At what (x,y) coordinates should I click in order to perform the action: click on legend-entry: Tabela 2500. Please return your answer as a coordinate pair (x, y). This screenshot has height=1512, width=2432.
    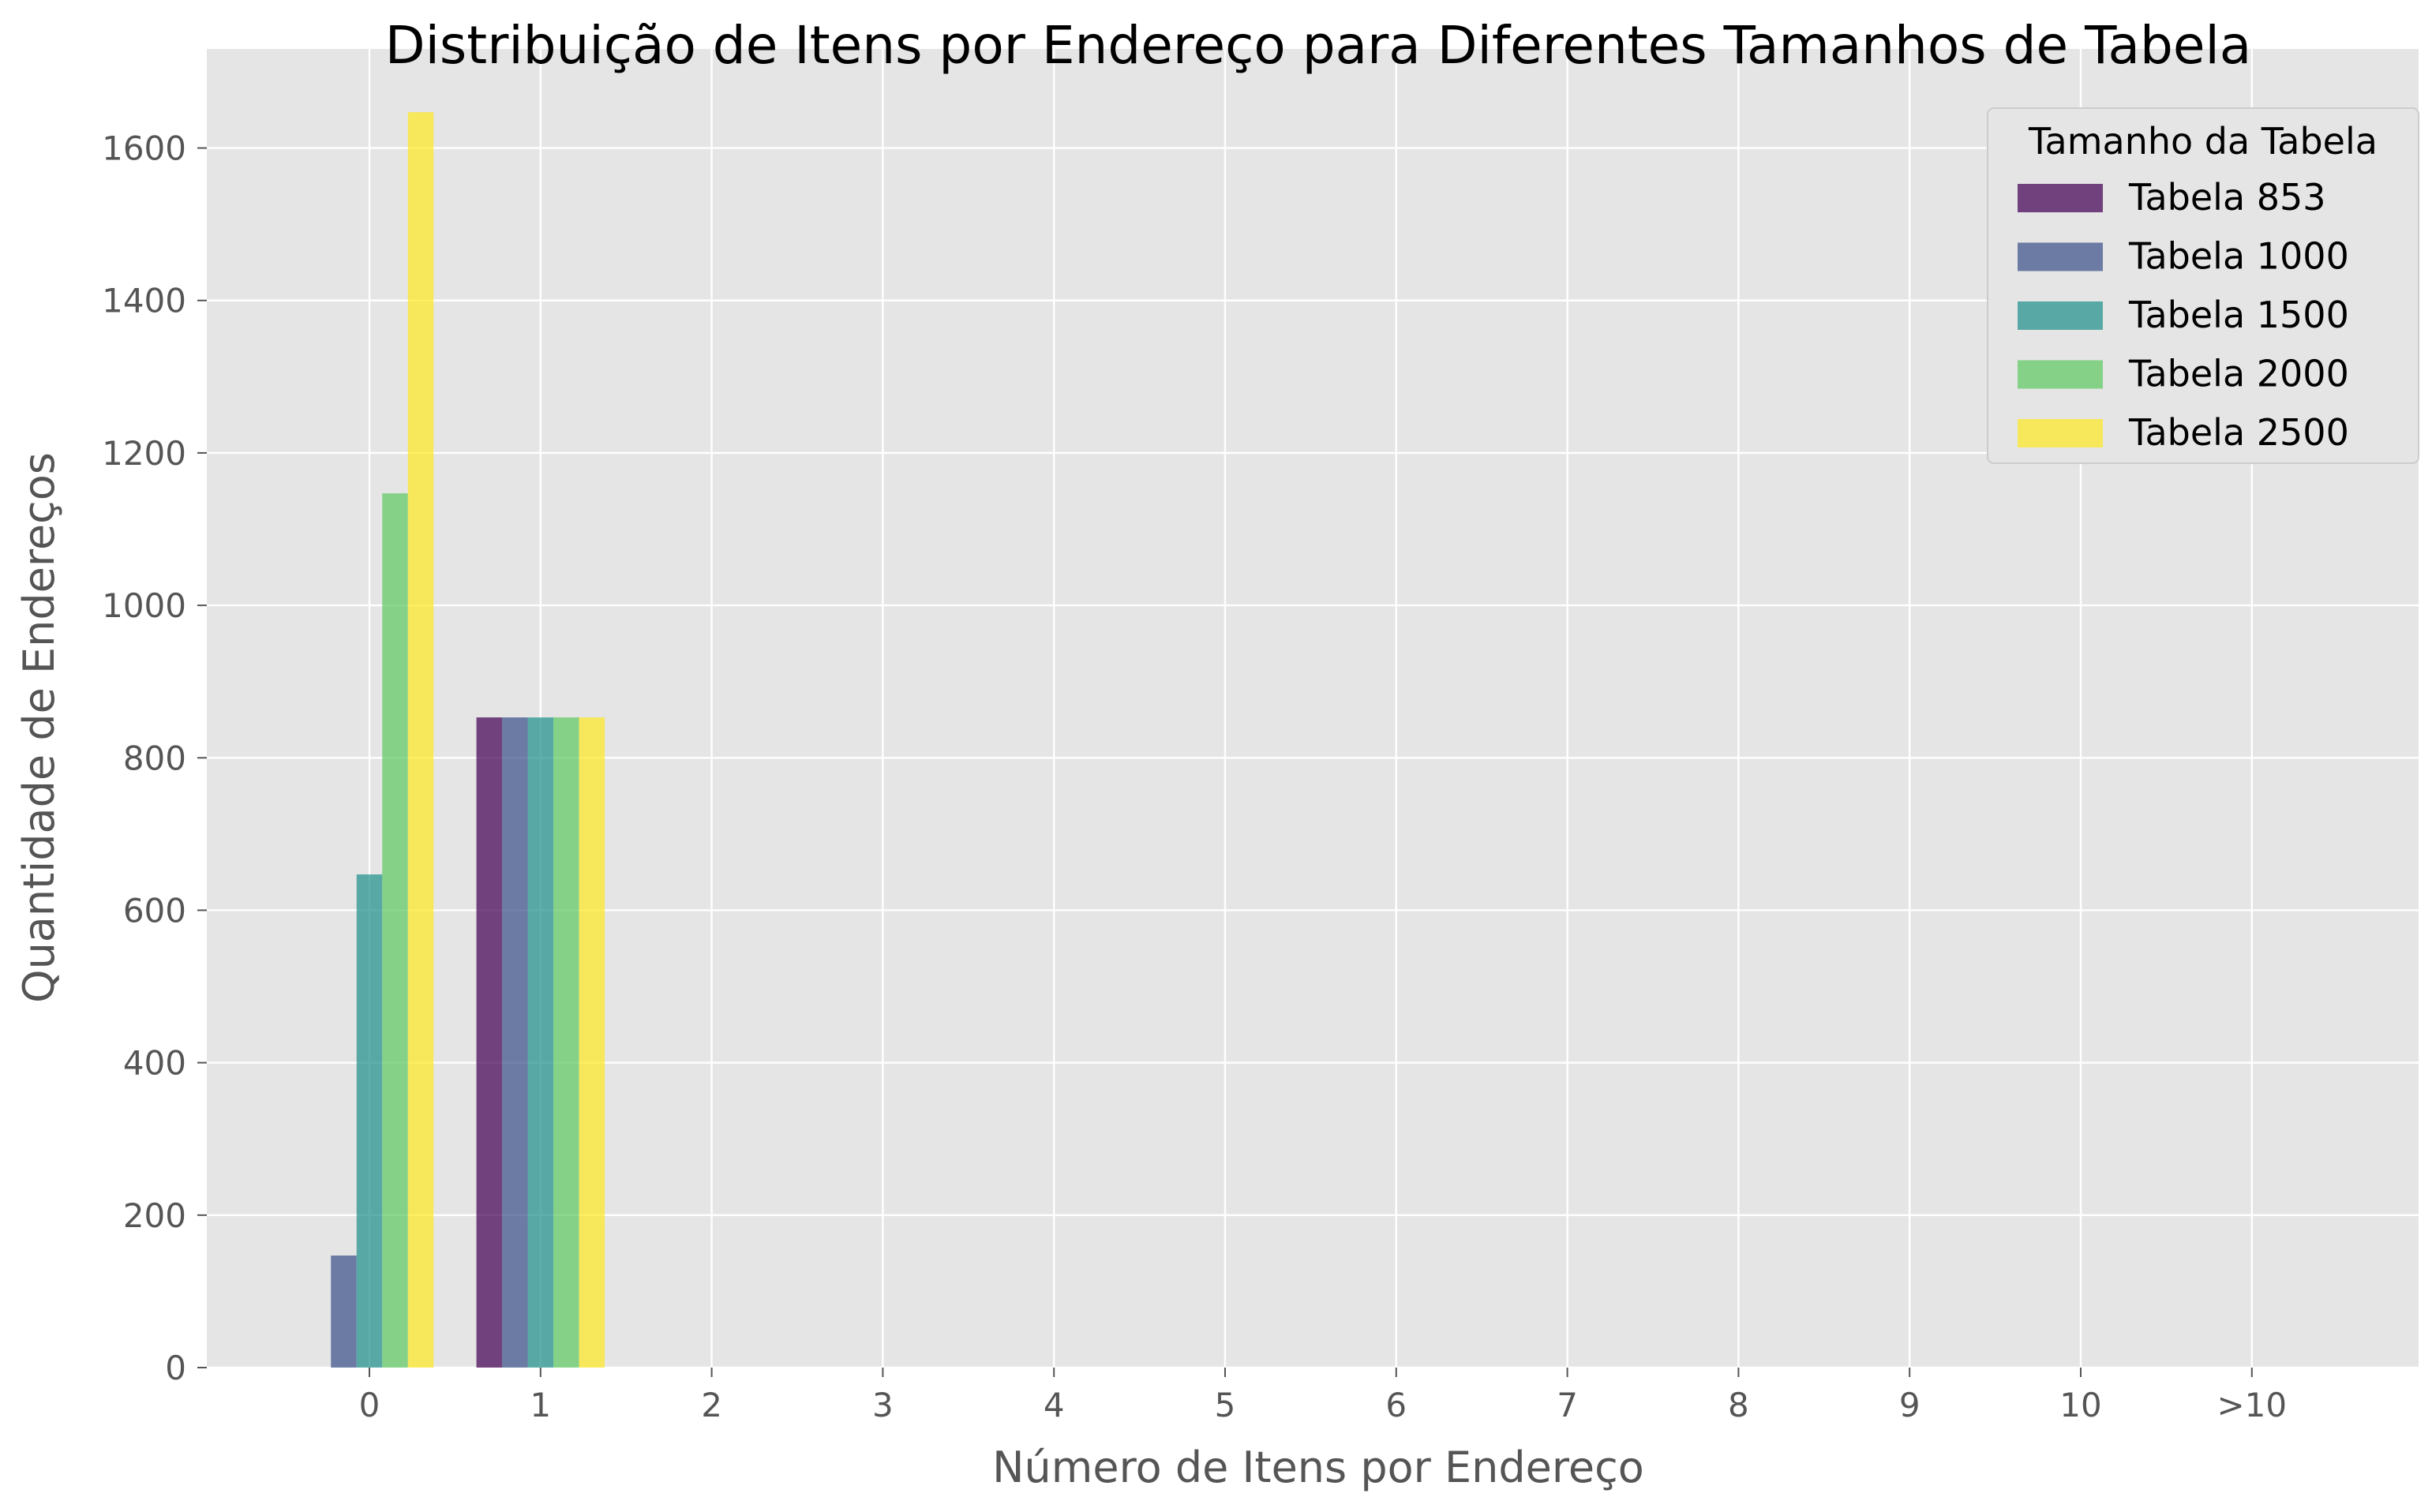
    Looking at the image, I should click on (2183, 432).